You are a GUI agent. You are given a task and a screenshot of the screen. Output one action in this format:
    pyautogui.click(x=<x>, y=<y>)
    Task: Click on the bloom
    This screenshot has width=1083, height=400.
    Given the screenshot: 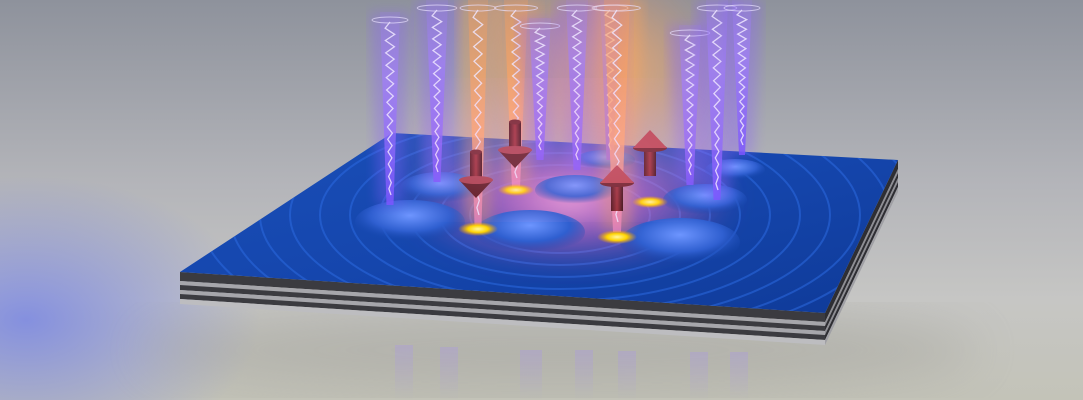 What is the action you would take?
    pyautogui.click(x=560, y=150)
    